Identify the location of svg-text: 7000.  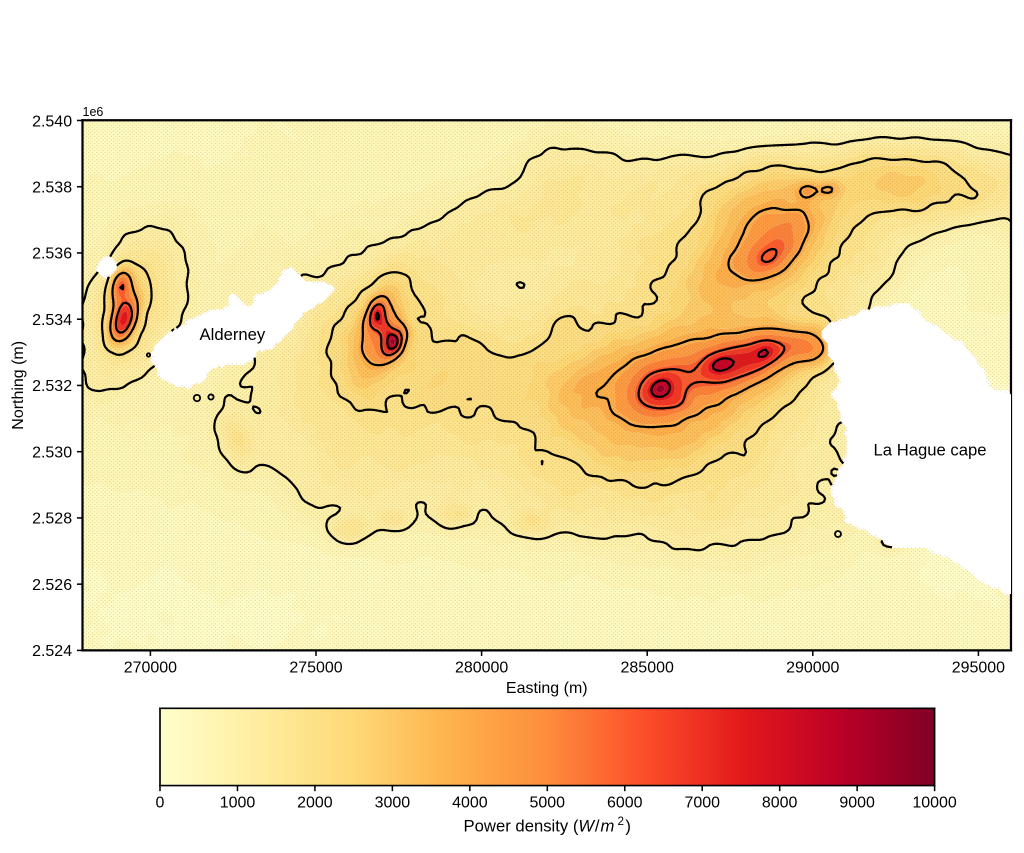
(702, 803).